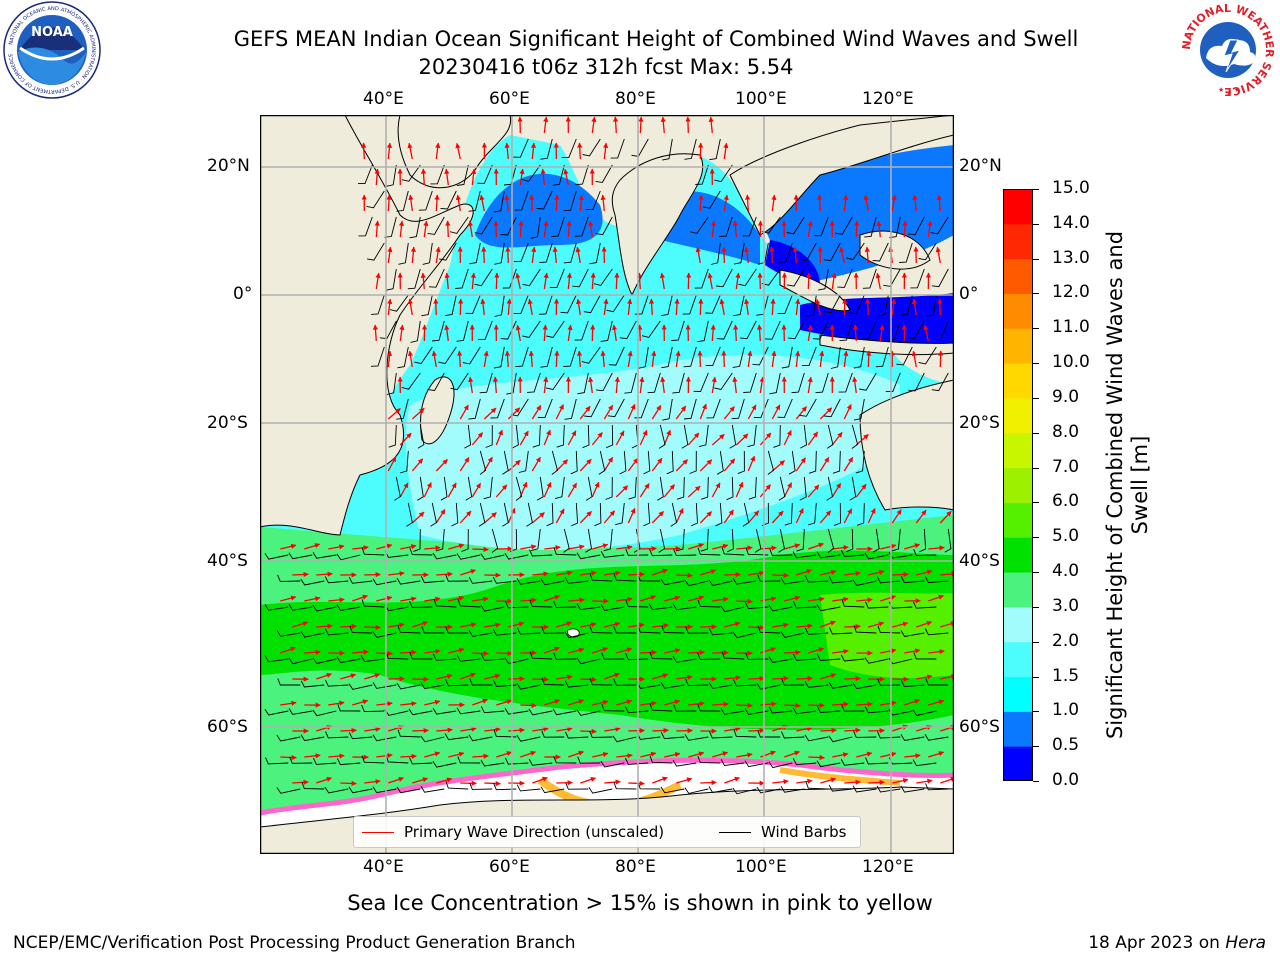  Describe the element at coordinates (1018, 590) in the screenshot. I see `colorbar-segment` at that location.